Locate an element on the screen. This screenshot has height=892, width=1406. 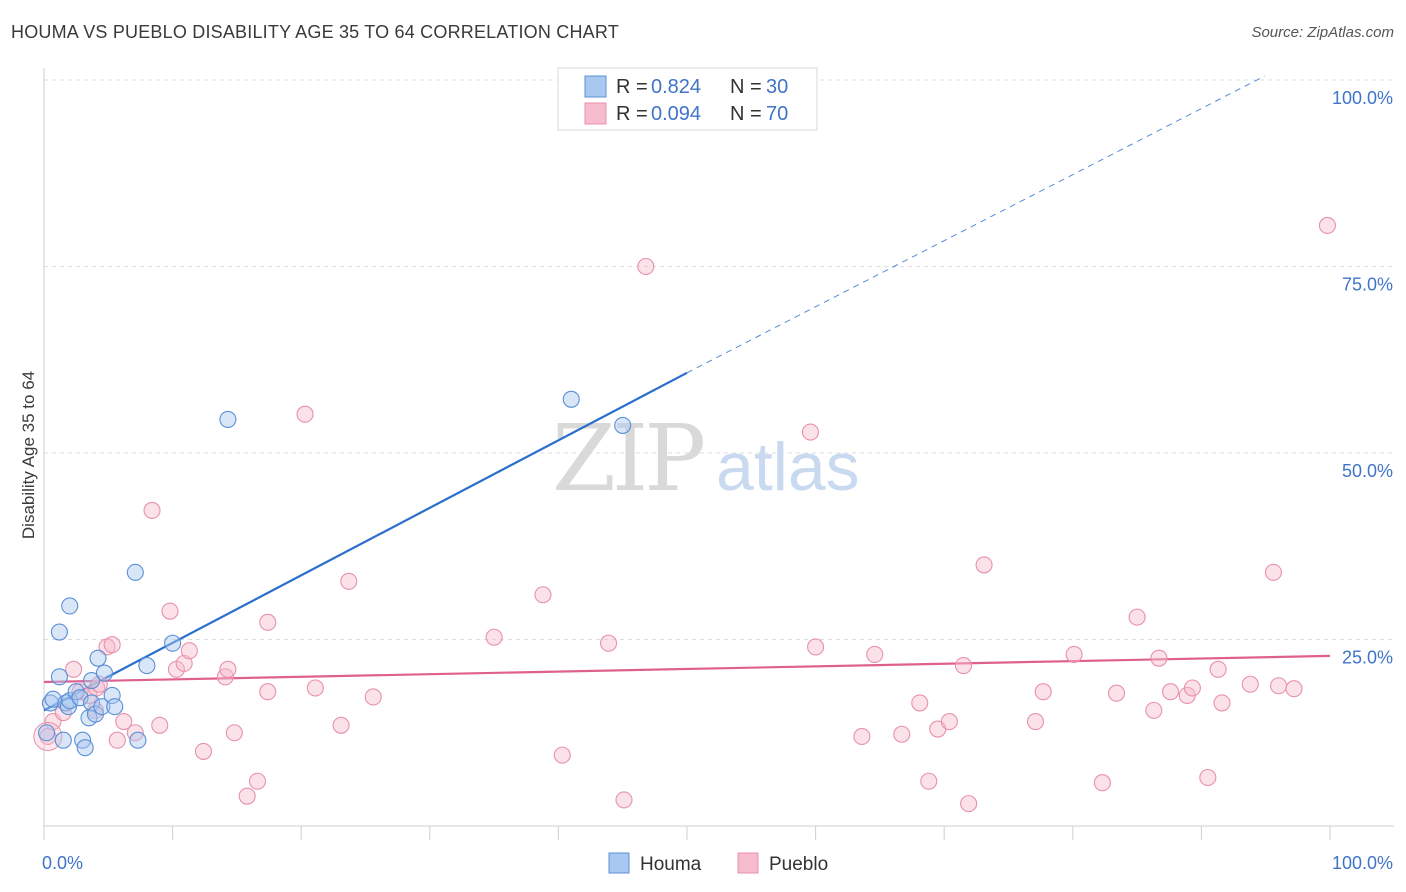
bottom-legend-pueblo-swatch is located at coordinates (748, 863).